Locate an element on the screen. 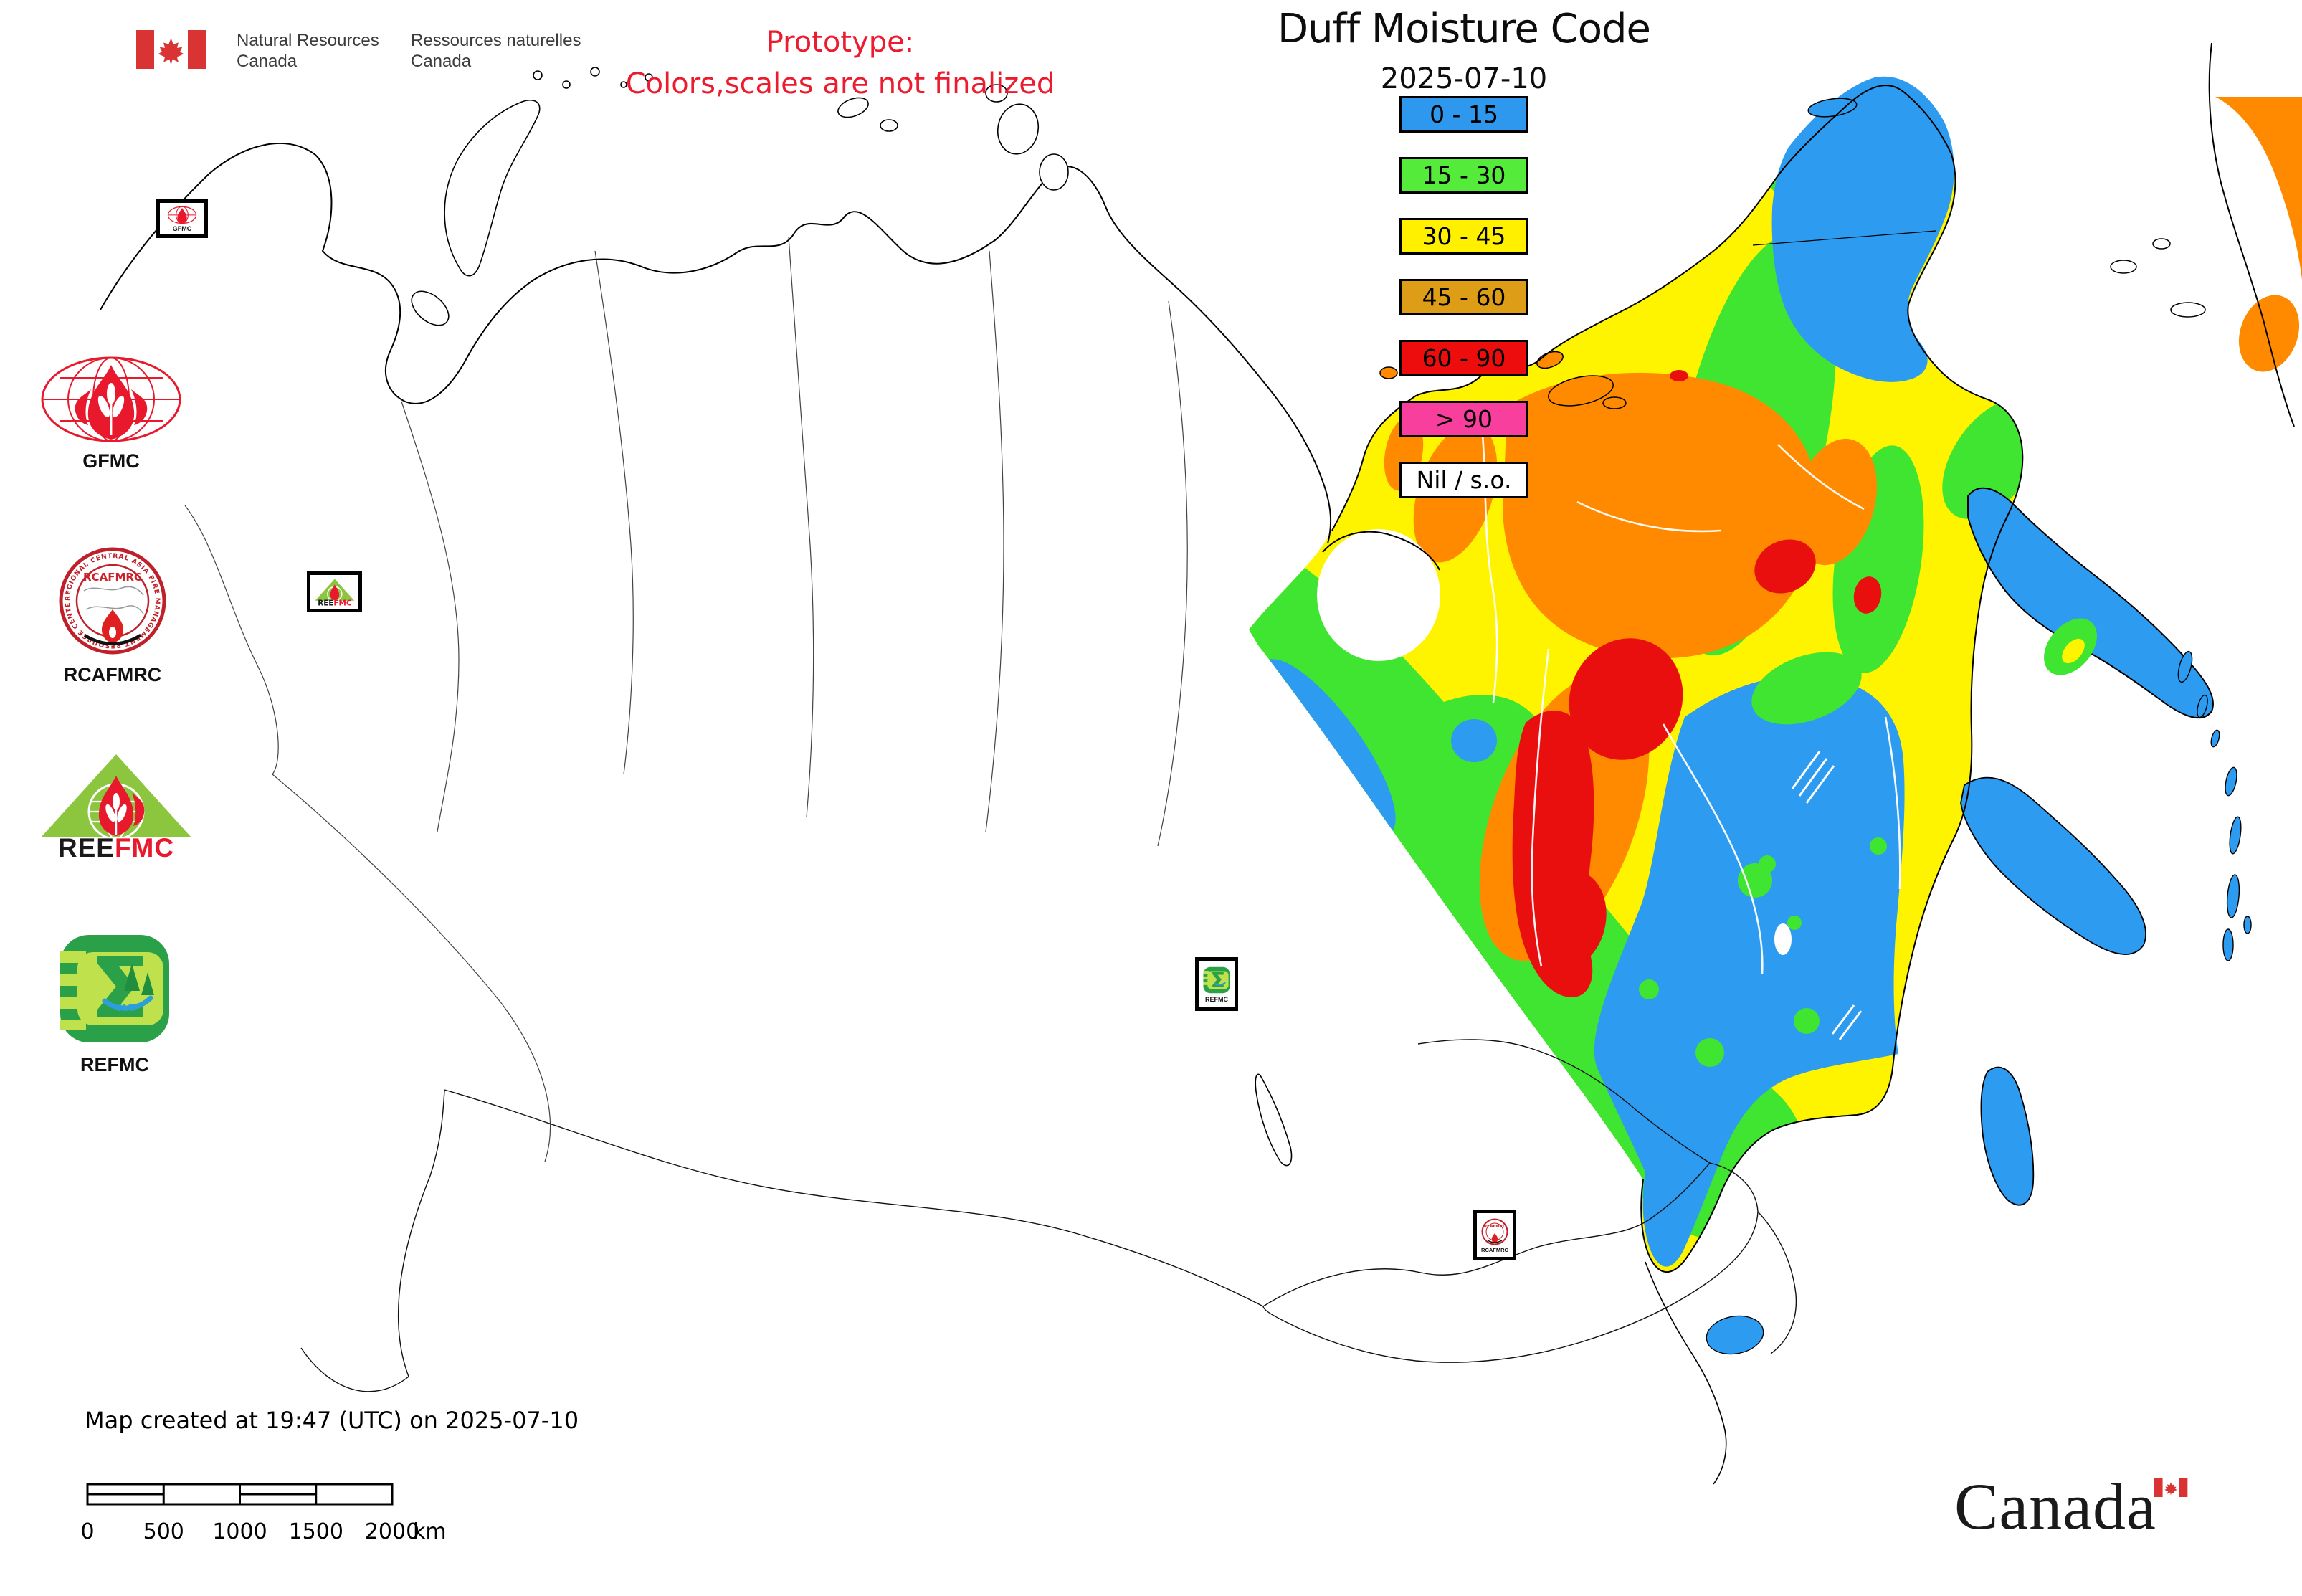  reefmc-mini-icon: REEFMC is located at coordinates (334, 593).